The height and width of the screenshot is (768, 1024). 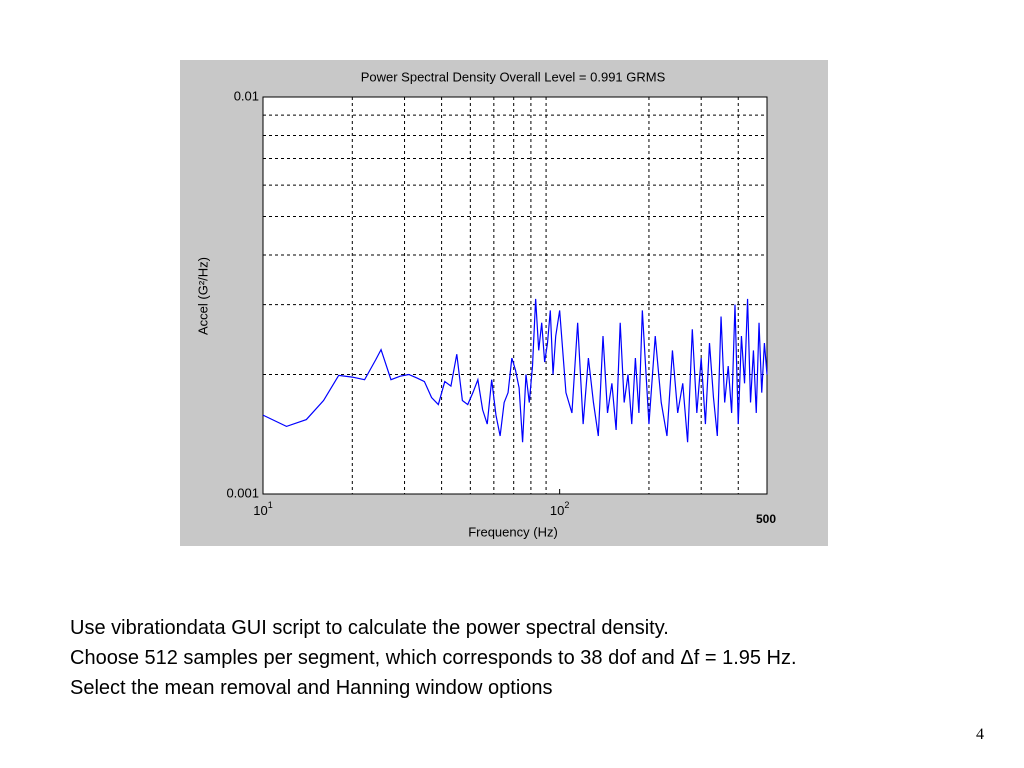 What do you see at coordinates (515, 370) in the screenshot?
I see `psd-line` at bounding box center [515, 370].